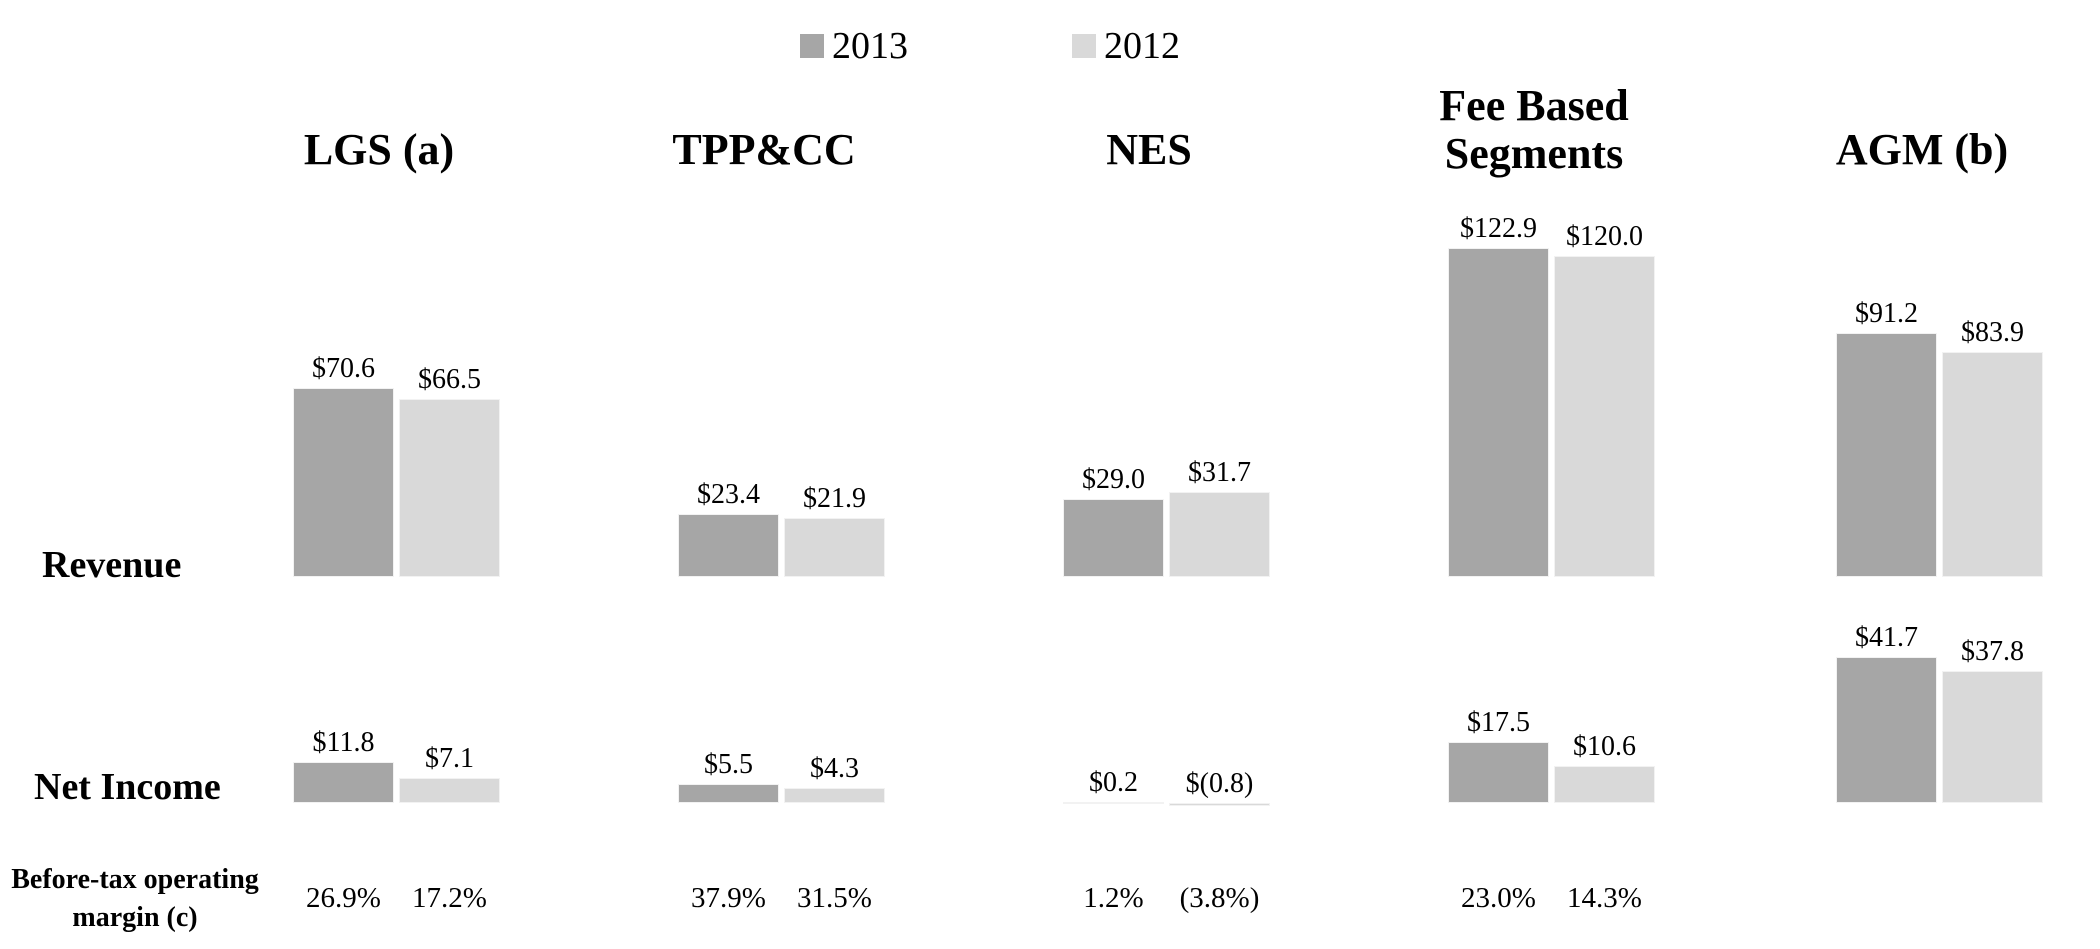 The image size is (2100, 949). I want to click on revenue-value-label: $70.6, so click(343, 368).